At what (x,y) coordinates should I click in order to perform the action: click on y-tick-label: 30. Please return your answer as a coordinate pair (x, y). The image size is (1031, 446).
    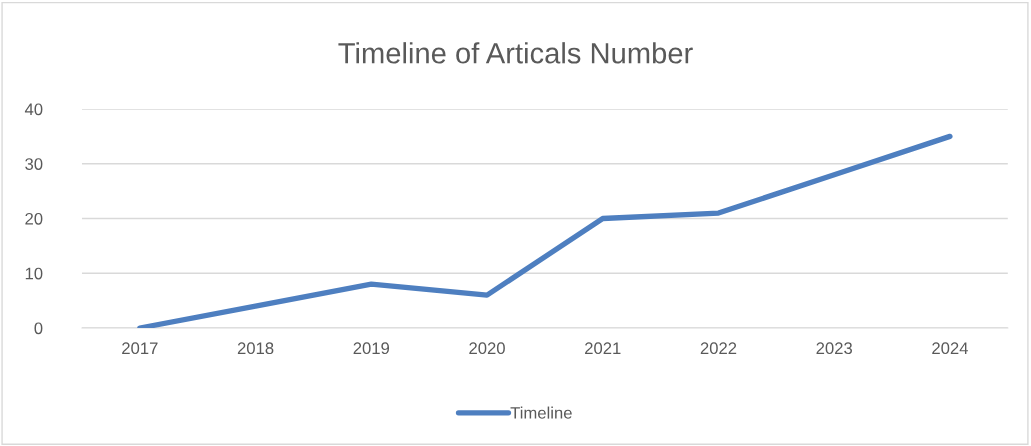
    Looking at the image, I should click on (34, 164).